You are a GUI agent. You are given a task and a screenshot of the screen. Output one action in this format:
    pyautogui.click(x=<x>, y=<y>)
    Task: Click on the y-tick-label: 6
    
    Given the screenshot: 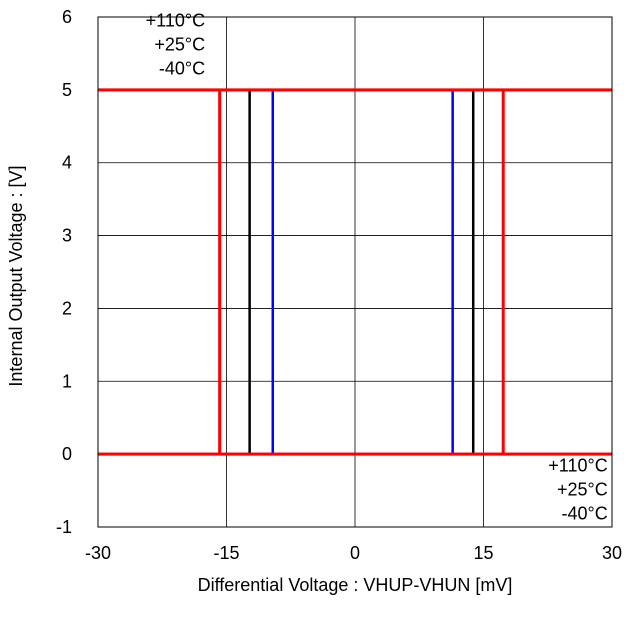 What is the action you would take?
    pyautogui.click(x=67, y=17)
    